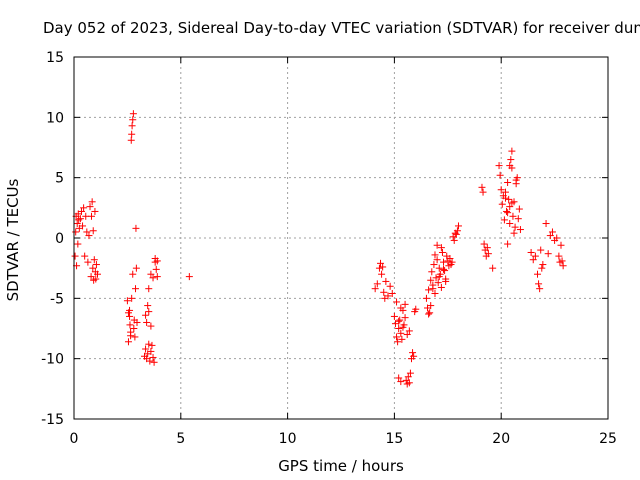 This screenshot has height=480, width=640. Describe the element at coordinates (59, 239) in the screenshot. I see `y-tick-label: 0` at that location.